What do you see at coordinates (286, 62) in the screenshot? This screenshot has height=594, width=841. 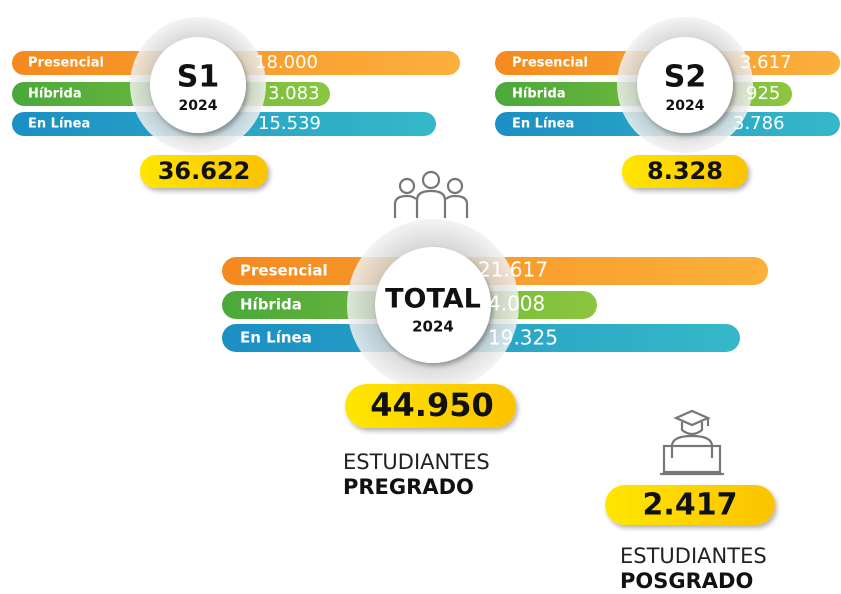 I see `row-value: 18.000` at bounding box center [286, 62].